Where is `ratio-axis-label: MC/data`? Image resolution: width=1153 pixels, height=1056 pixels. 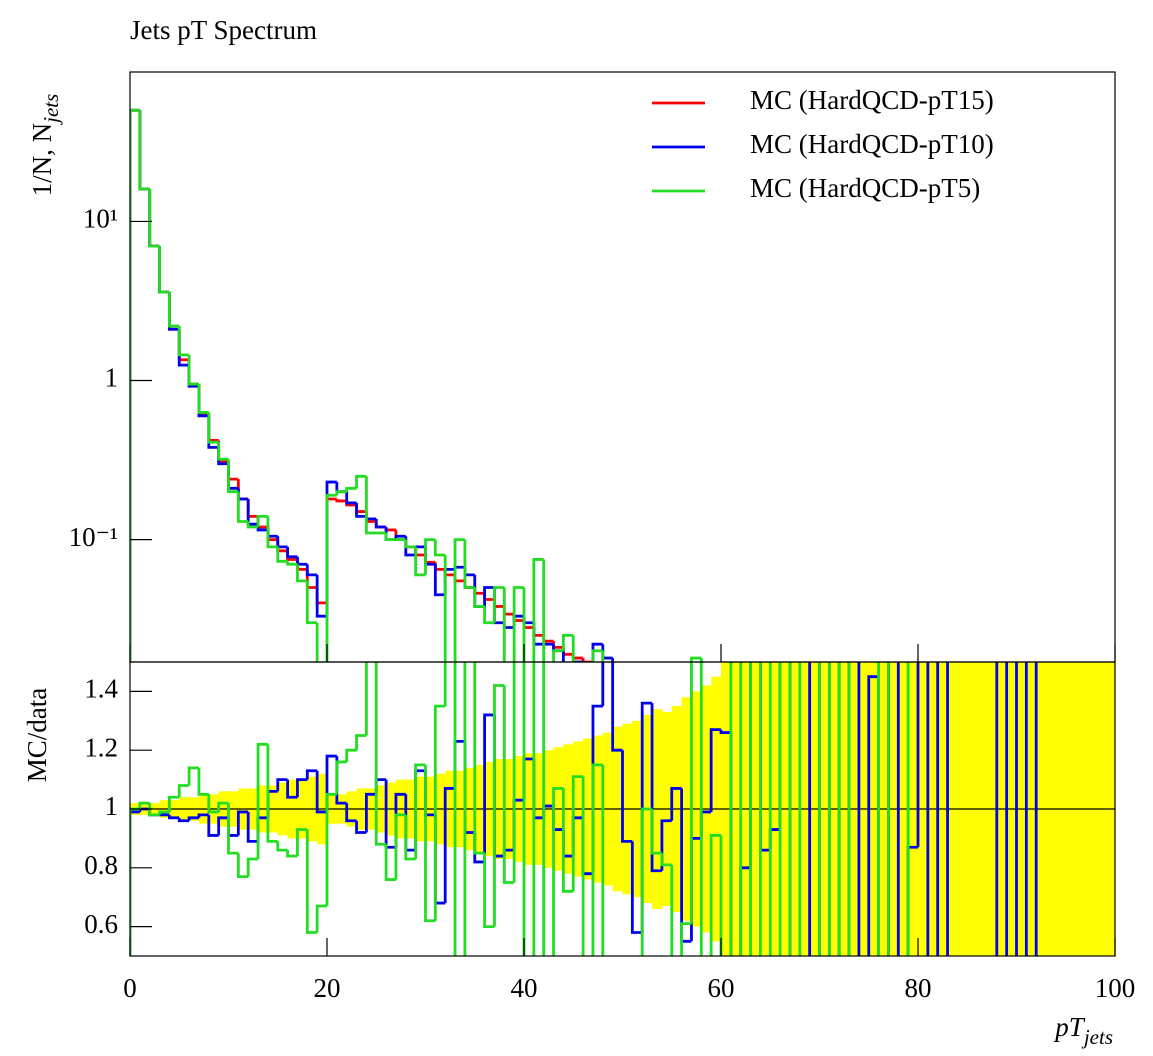
ratio-axis-label: MC/data is located at coordinates (37, 735).